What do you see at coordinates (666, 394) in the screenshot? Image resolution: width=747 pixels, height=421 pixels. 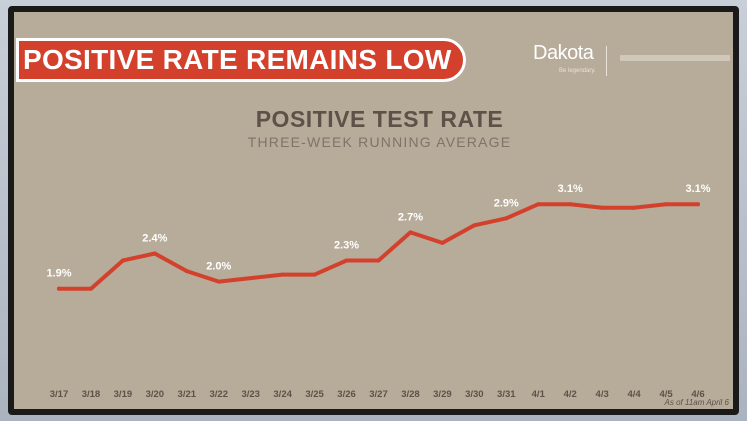 I see `x-tick-label: 4/5` at bounding box center [666, 394].